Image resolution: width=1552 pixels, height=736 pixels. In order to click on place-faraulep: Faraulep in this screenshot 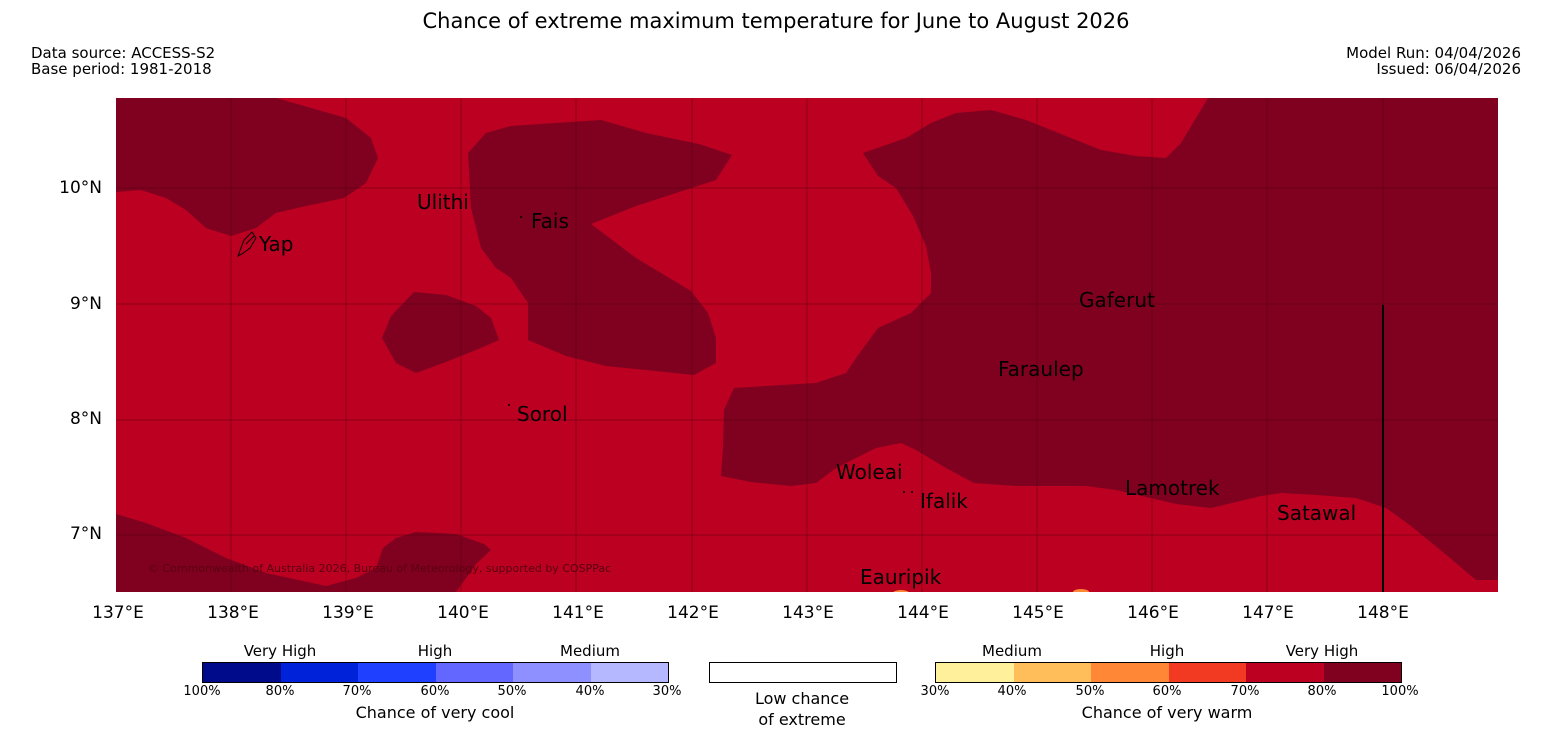, I will do `click(1041, 369)`.